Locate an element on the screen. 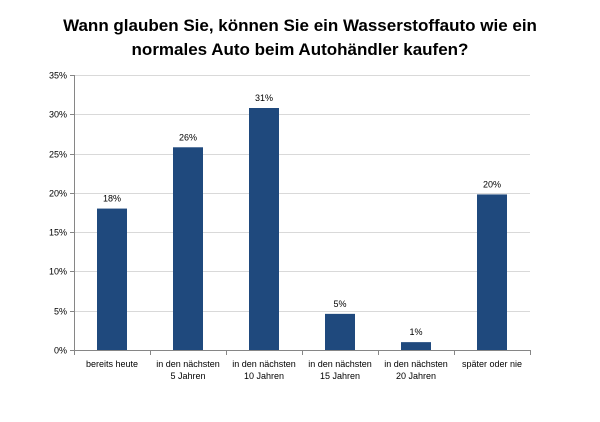  category-label: in den nächsten 20 Jahren is located at coordinates (416, 370).